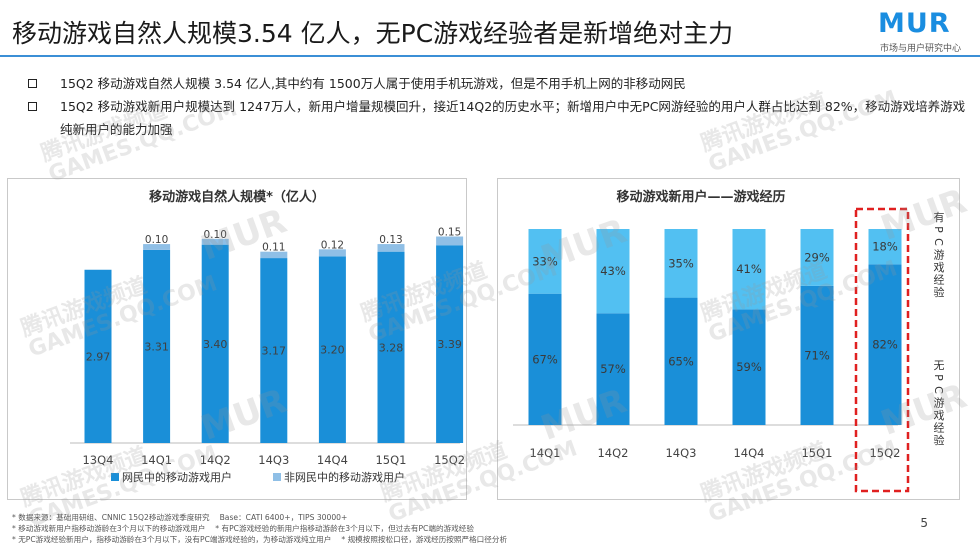 The image size is (980, 551). I want to click on data-label: 3.17, so click(274, 351).